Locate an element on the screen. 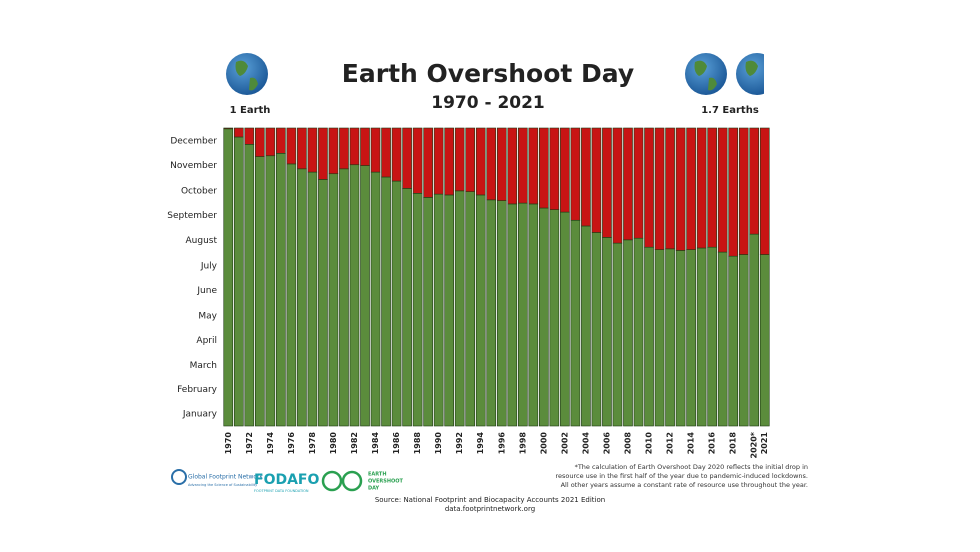 The width and height of the screenshot is (980, 552). x-tick-label: 2021 is located at coordinates (764, 443).